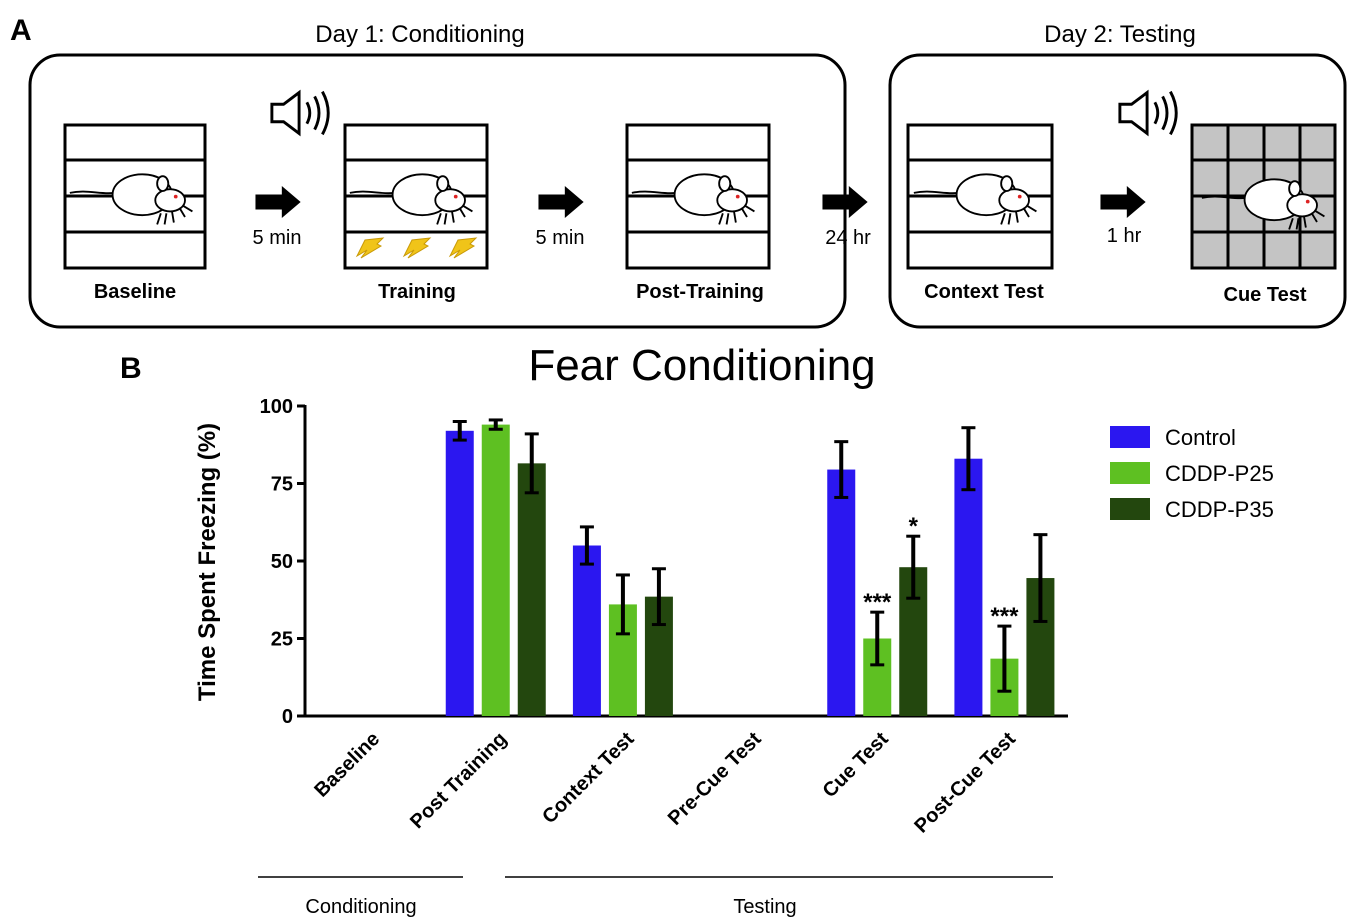 This screenshot has height=918, width=1355. What do you see at coordinates (282, 562) in the screenshot?
I see `y-tick-label: 50` at bounding box center [282, 562].